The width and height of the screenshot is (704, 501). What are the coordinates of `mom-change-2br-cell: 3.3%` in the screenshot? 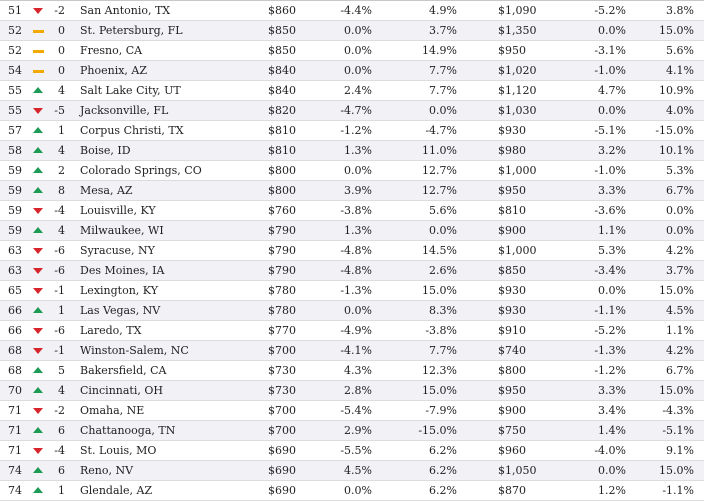 It's located at (612, 390).